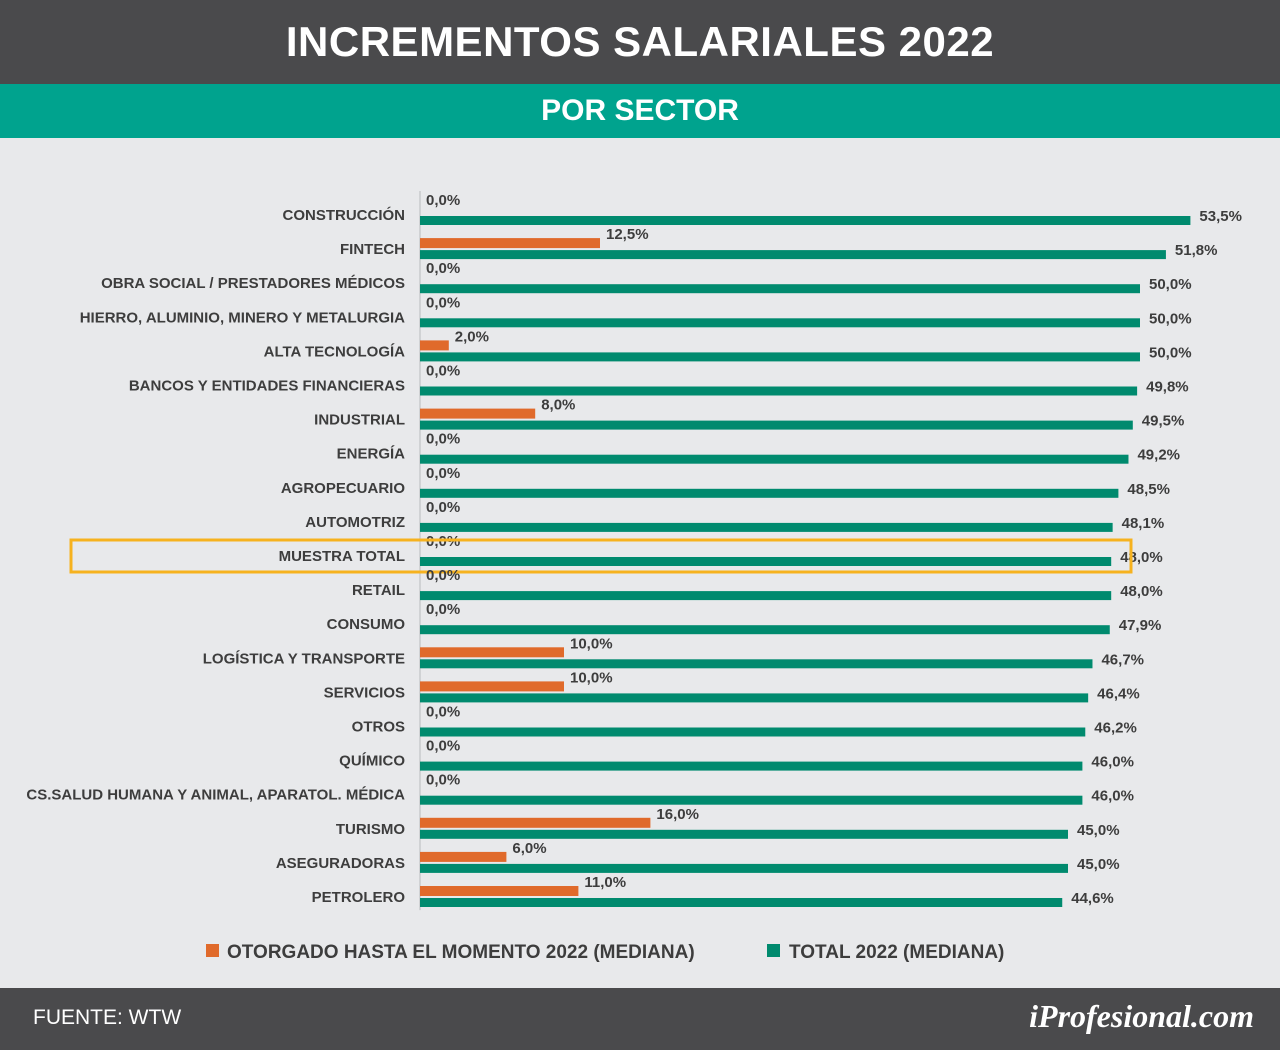 Image resolution: width=1280 pixels, height=1050 pixels. What do you see at coordinates (267, 386) in the screenshot?
I see `category-label: BANCOS Y ENTIDADES FINANCIERAS` at bounding box center [267, 386].